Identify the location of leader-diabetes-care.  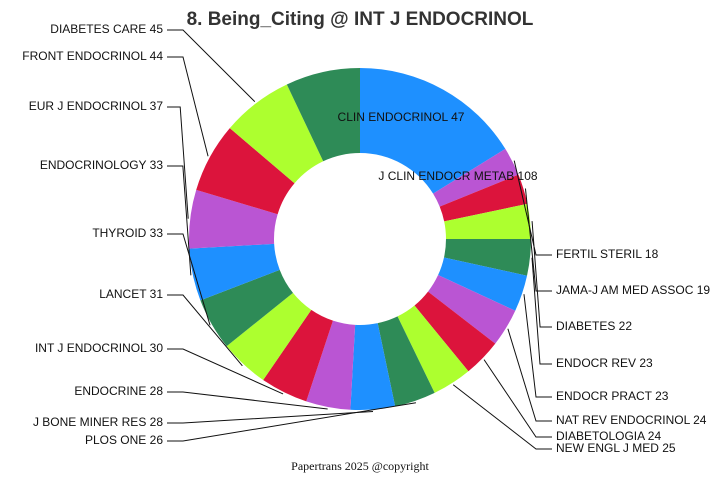
(211, 66).